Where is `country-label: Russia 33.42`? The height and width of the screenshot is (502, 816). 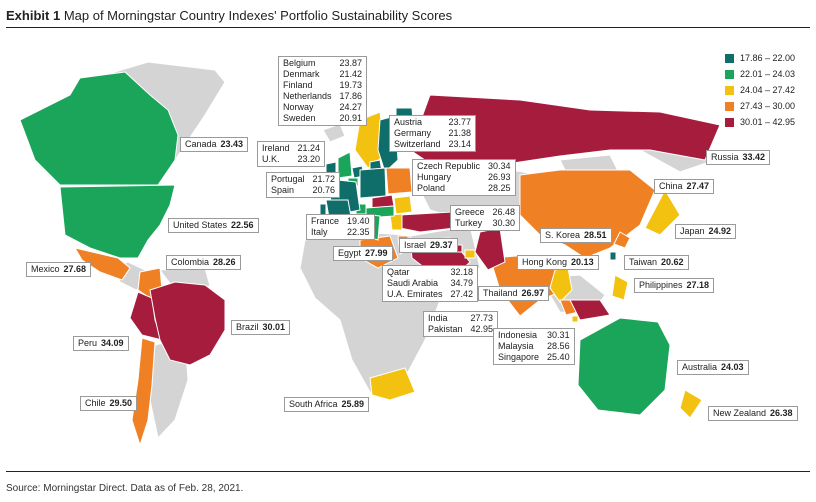 country-label: Russia 33.42 is located at coordinates (738, 157).